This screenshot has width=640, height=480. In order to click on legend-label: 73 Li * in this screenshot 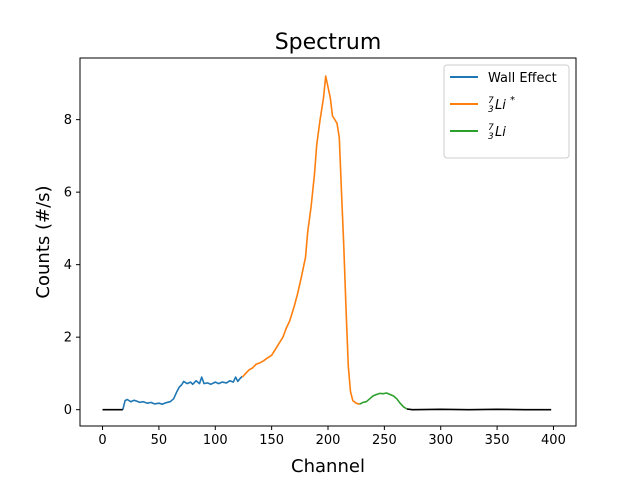, I will do `click(501, 105)`.